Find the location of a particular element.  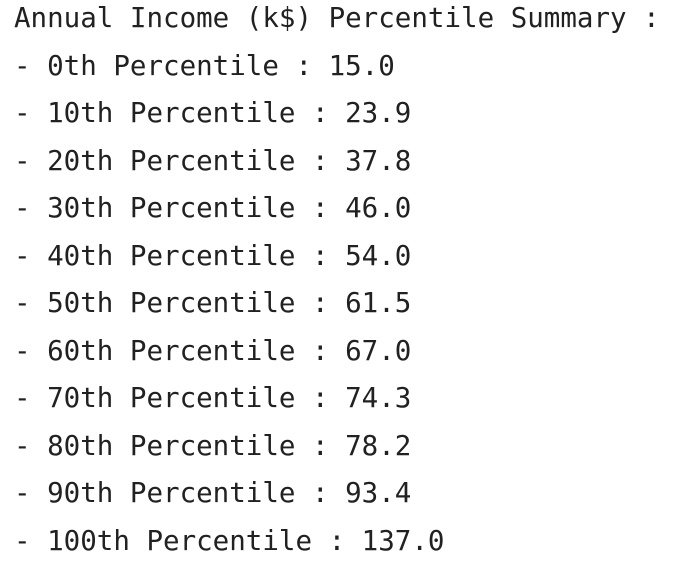

summary-title: Annual Income (k$) Percentile Summary : is located at coordinates (337, 18).